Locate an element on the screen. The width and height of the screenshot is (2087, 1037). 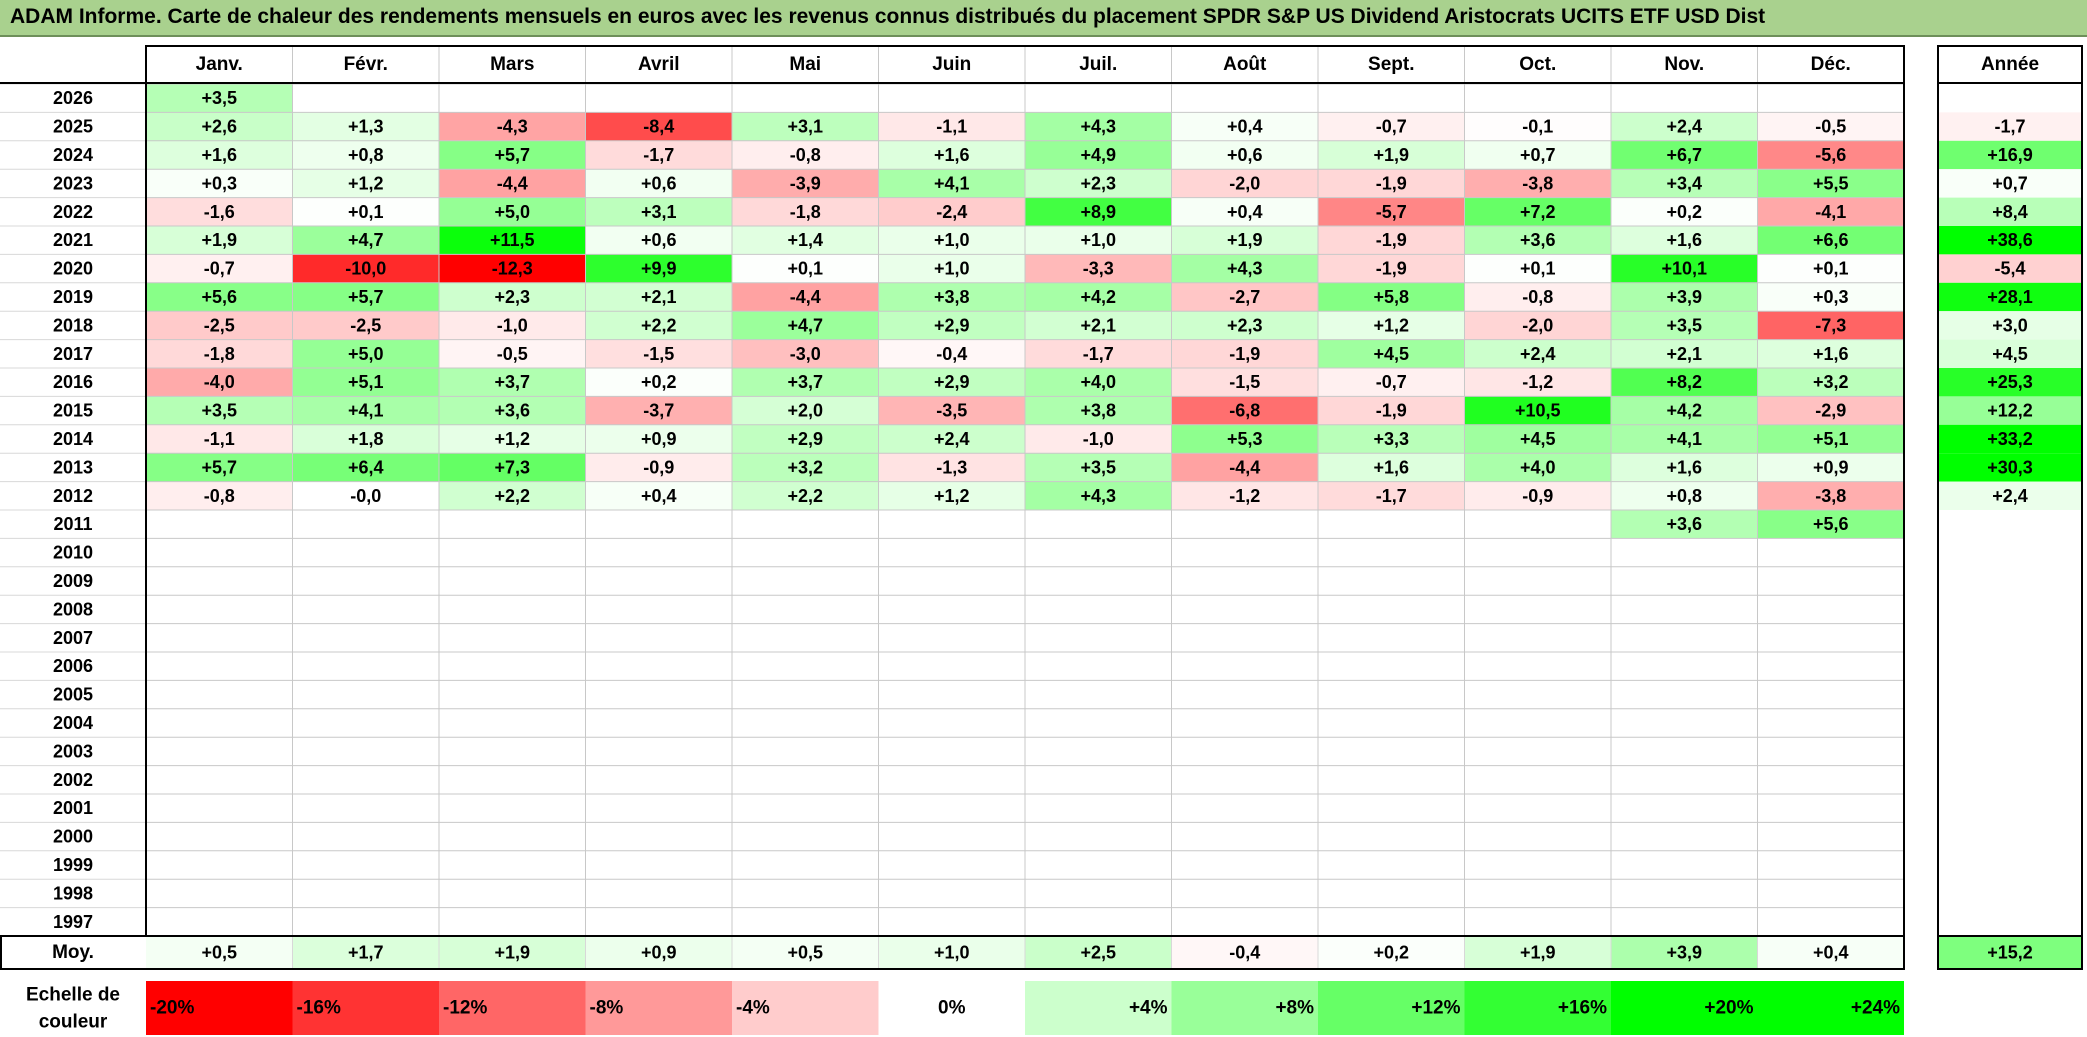
row-year-label: 2021 is located at coordinates (73, 240).